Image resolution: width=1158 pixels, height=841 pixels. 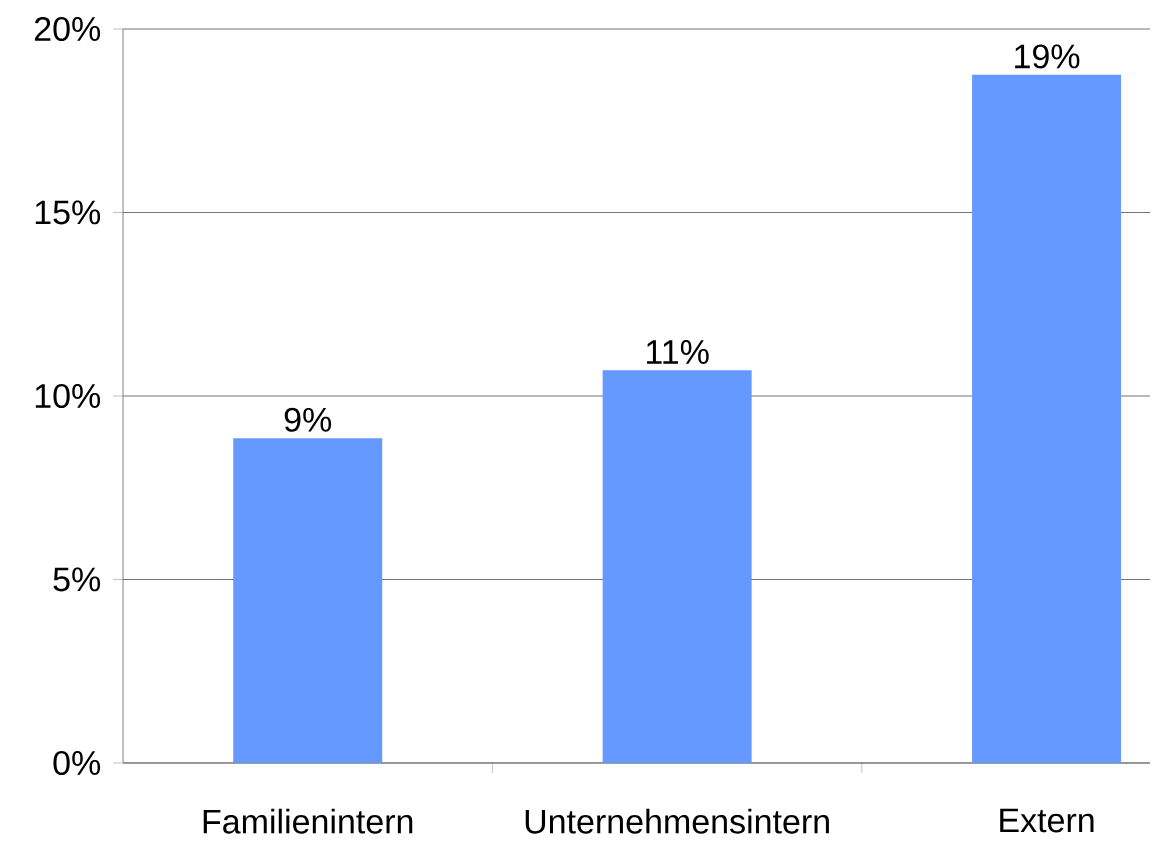 What do you see at coordinates (677, 352) in the screenshot?
I see `data-label: 11%` at bounding box center [677, 352].